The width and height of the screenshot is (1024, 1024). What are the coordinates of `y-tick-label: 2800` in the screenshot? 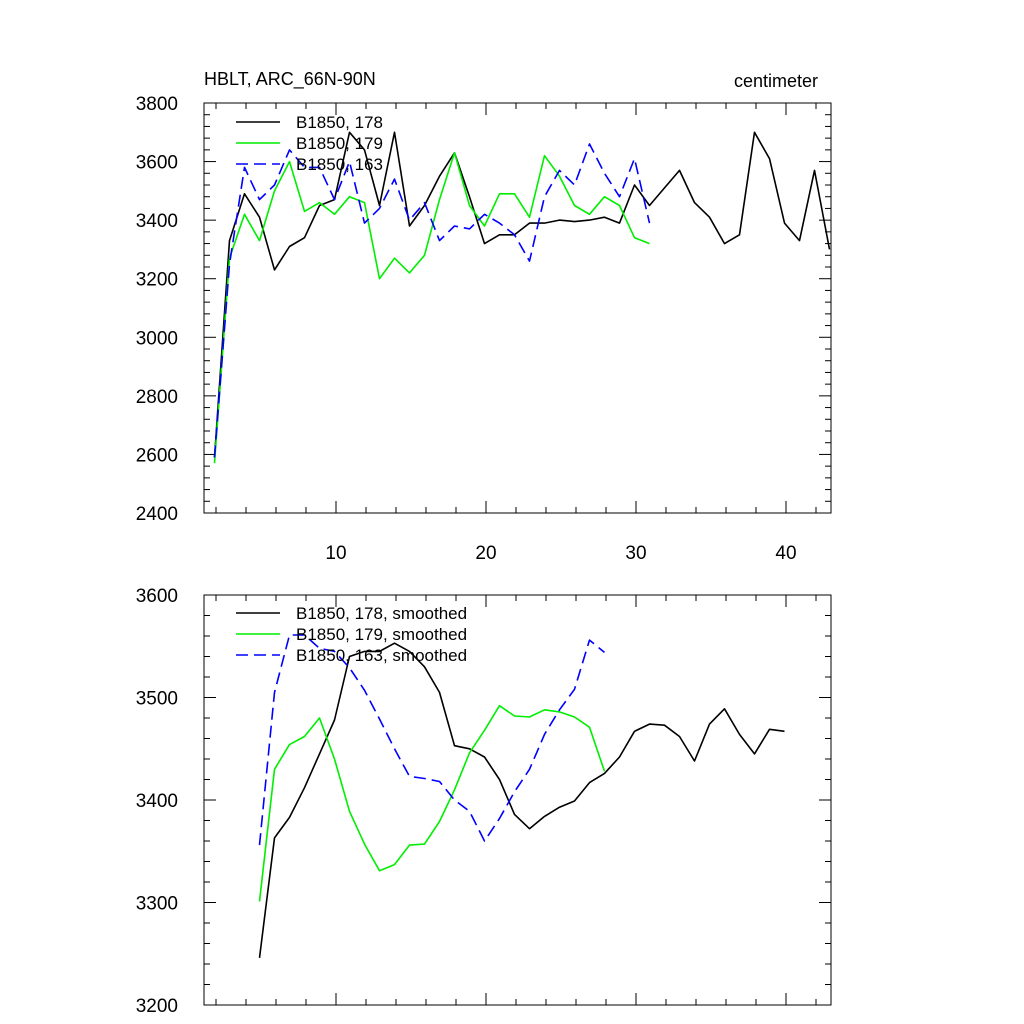 It's located at (157, 397).